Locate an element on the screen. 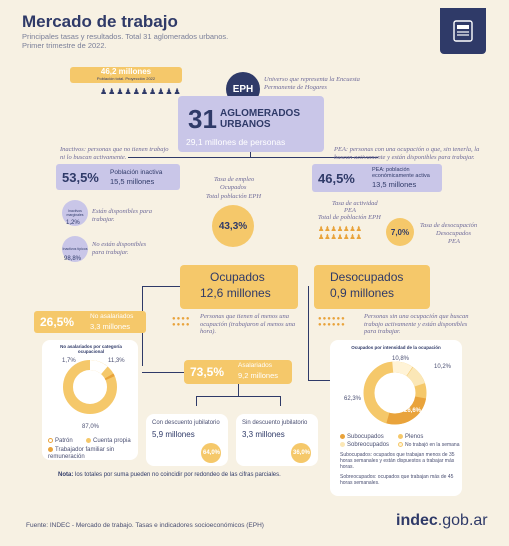  brand-suffix: .gob.ar is located at coordinates (462, 520).